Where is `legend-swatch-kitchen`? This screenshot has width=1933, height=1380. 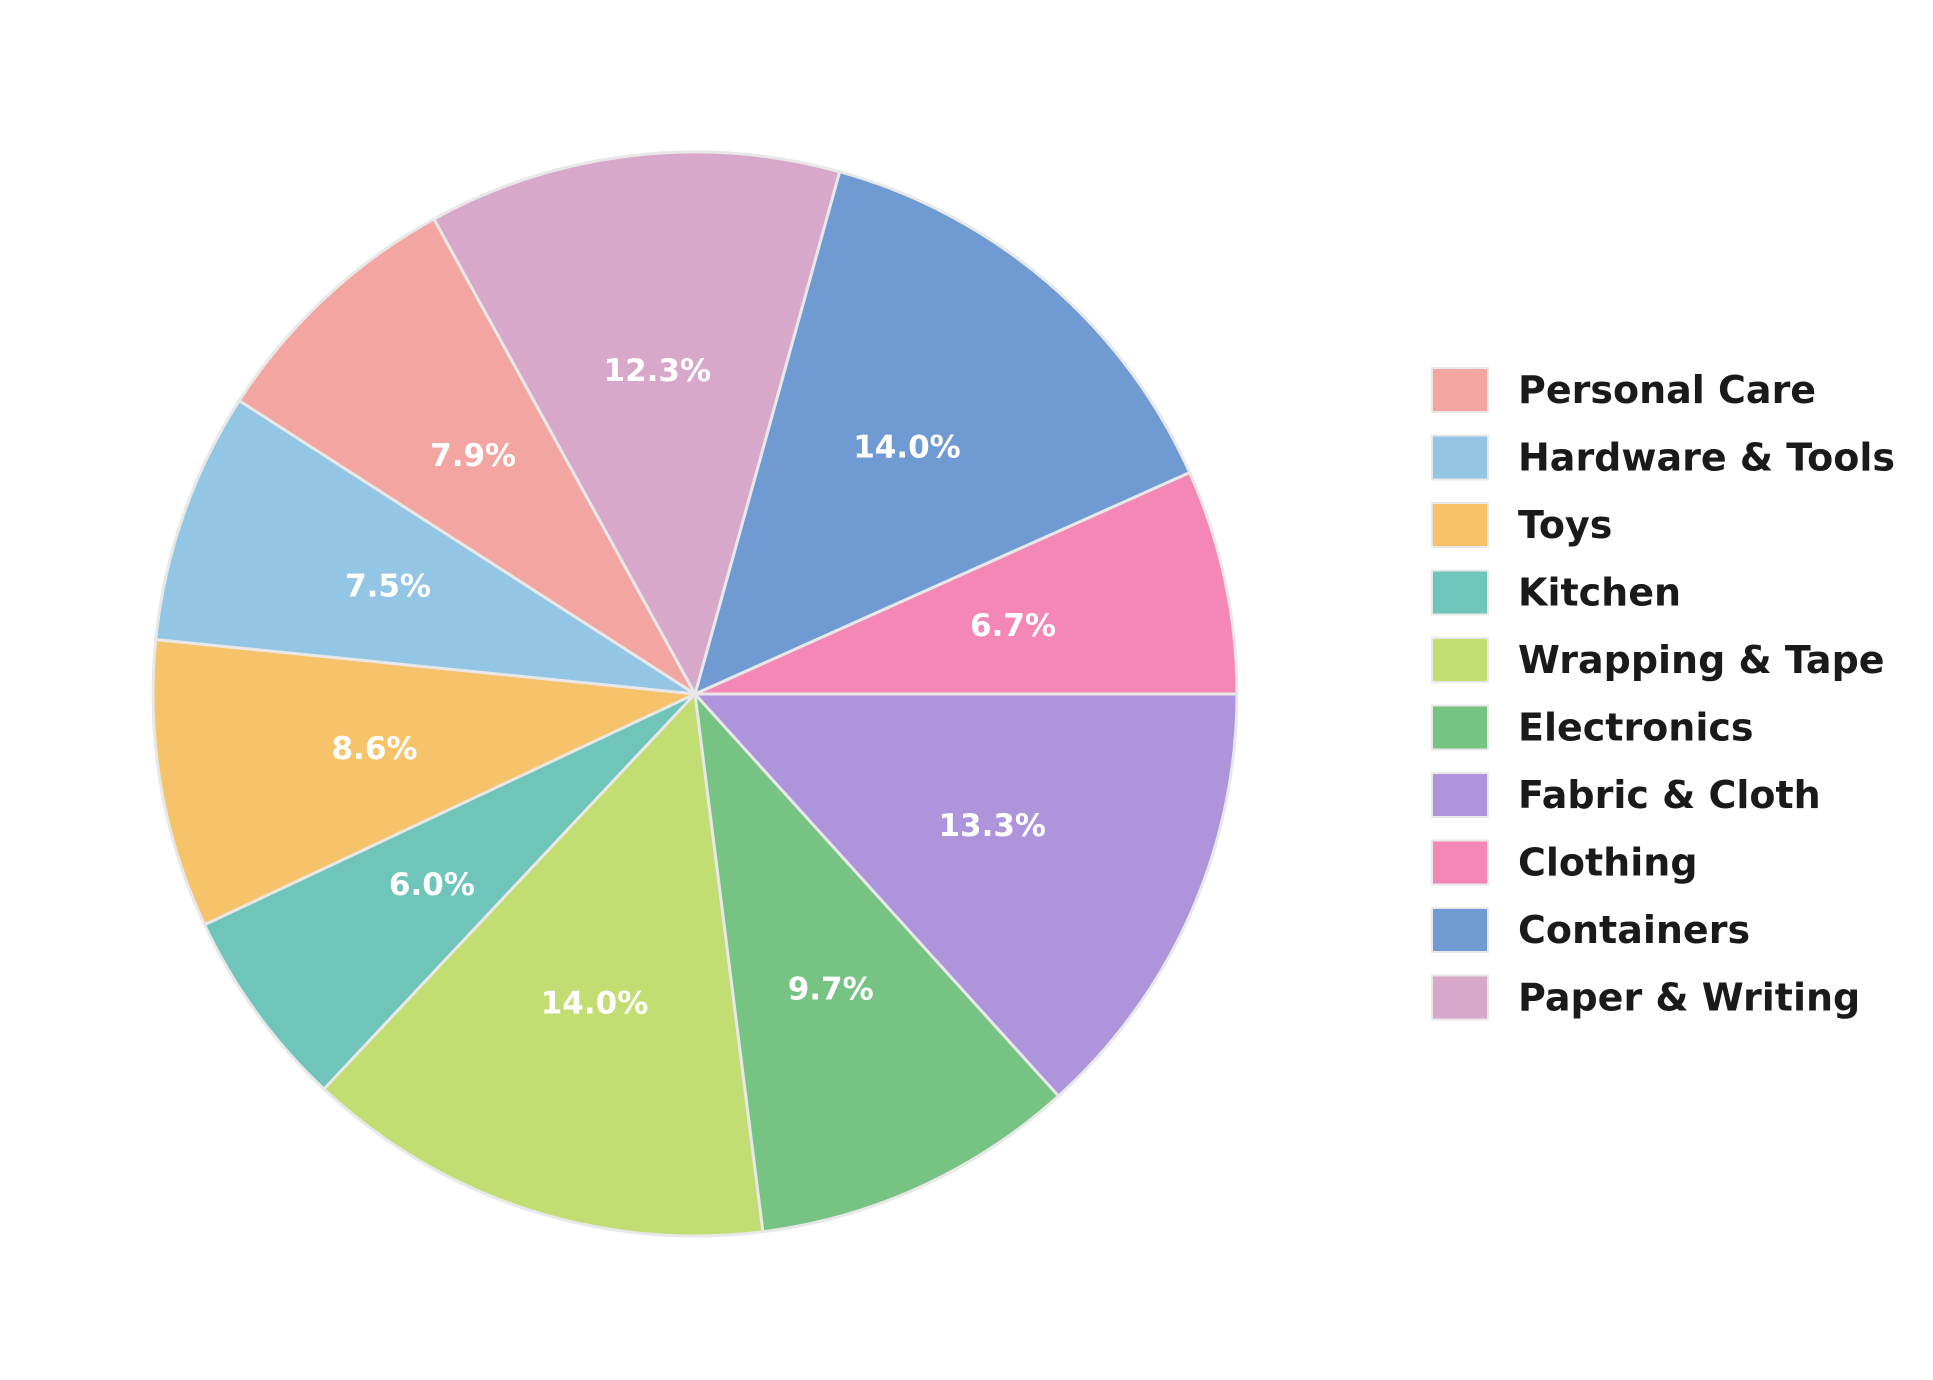
legend-swatch-kitchen is located at coordinates (1460, 592).